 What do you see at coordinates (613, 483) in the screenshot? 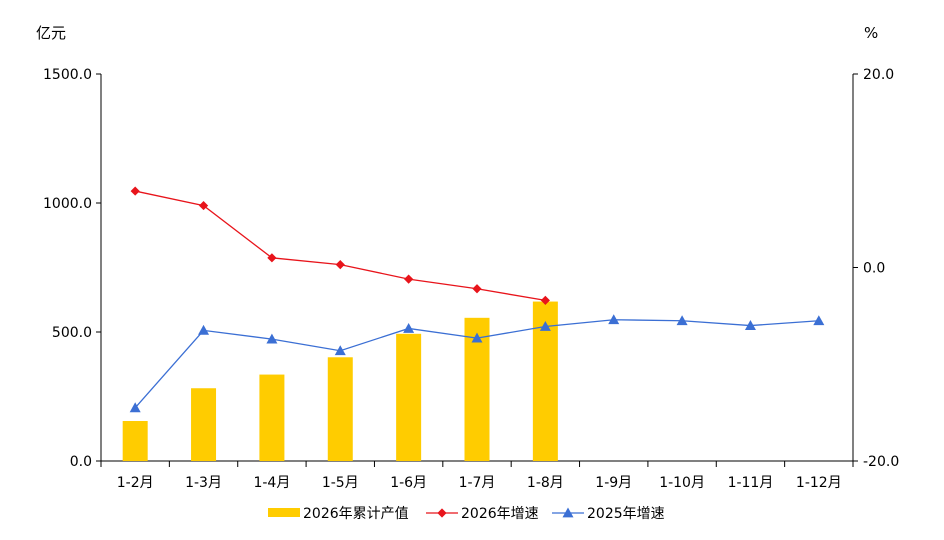
I see `x-tick-label: 1-9月` at bounding box center [613, 483].